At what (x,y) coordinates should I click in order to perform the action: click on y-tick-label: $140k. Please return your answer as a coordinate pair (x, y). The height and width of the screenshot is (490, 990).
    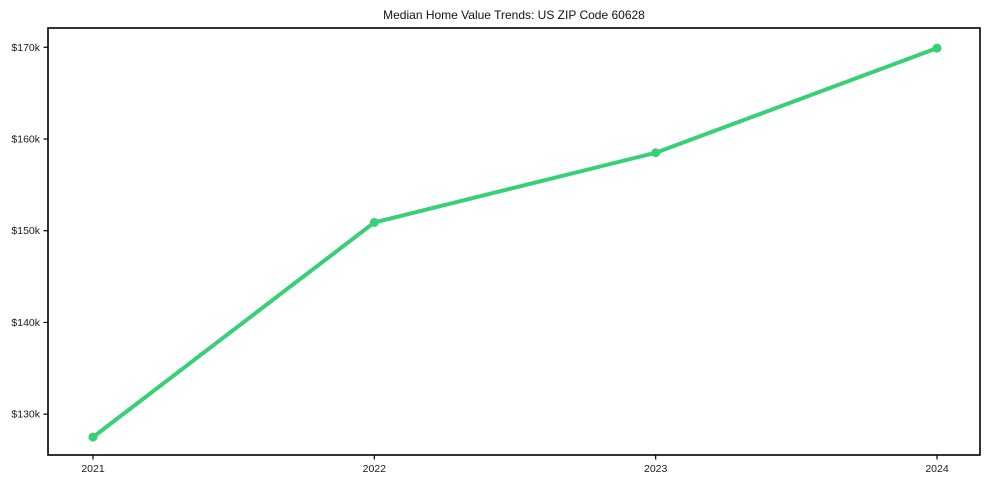
    Looking at the image, I should click on (25, 323).